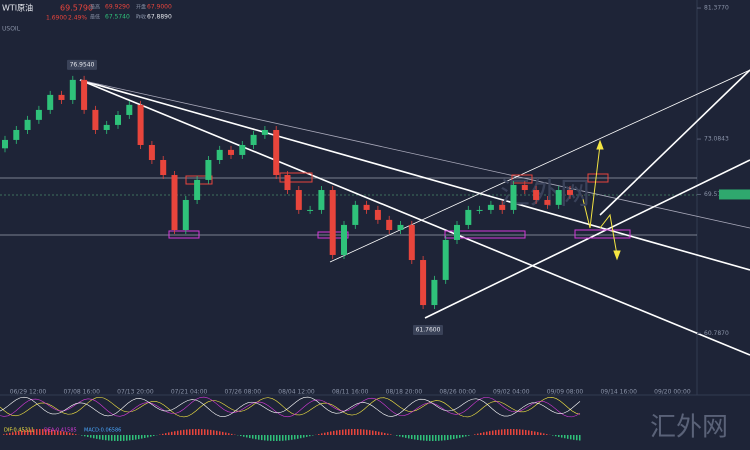  I want to click on symbol-code: USOIL, so click(11, 29).